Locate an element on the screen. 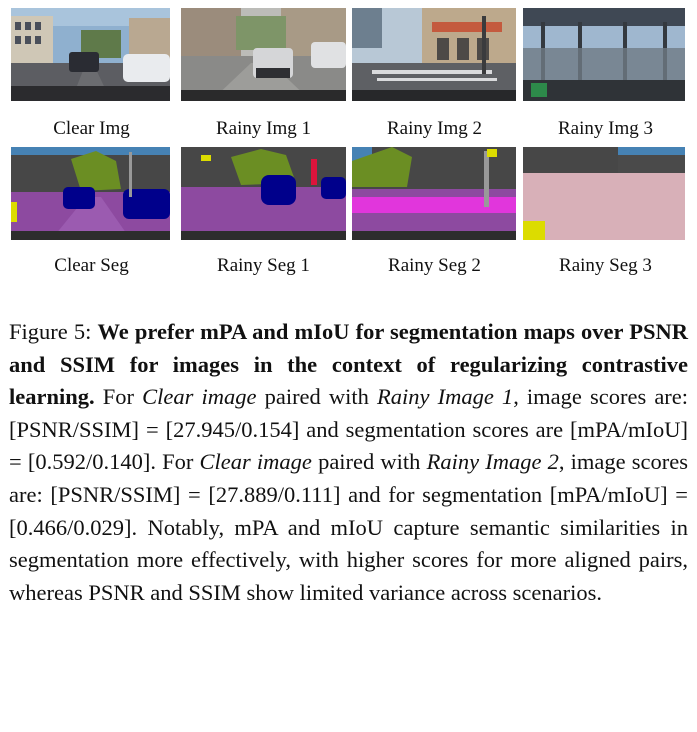 Image resolution: width=697 pixels, height=732 pixels. clear-image-photo is located at coordinates (90, 54).